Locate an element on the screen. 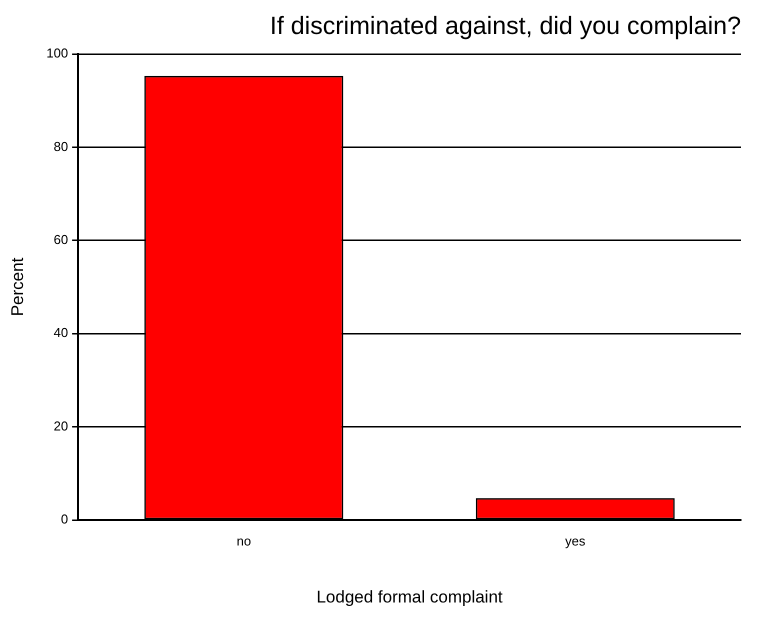 This screenshot has width=767, height=632. x-tick-label: no is located at coordinates (244, 540).